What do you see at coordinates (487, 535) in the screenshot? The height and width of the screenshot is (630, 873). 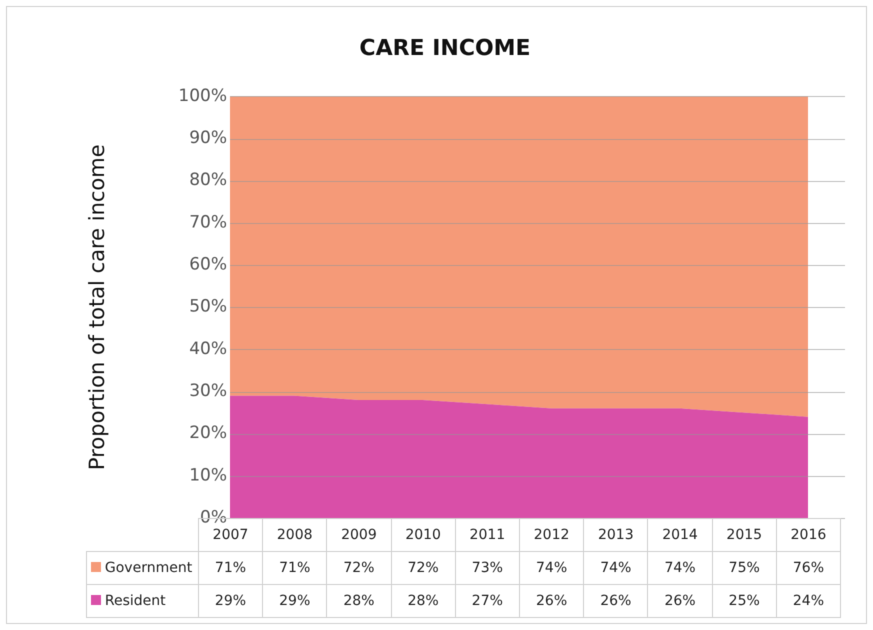 I see `x-tick-label: 2011` at bounding box center [487, 535].